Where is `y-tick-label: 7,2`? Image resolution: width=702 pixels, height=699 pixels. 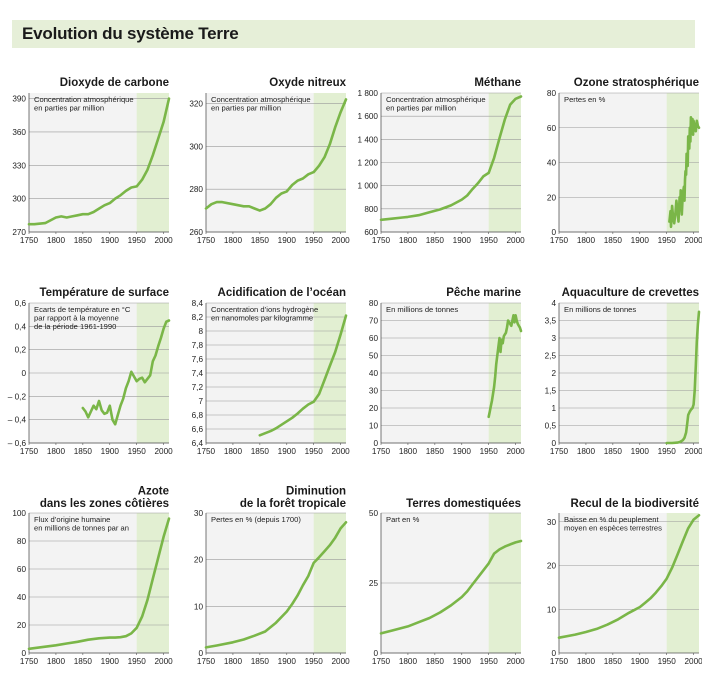
y-tick-label: 7,2 is located at coordinates (198, 387).